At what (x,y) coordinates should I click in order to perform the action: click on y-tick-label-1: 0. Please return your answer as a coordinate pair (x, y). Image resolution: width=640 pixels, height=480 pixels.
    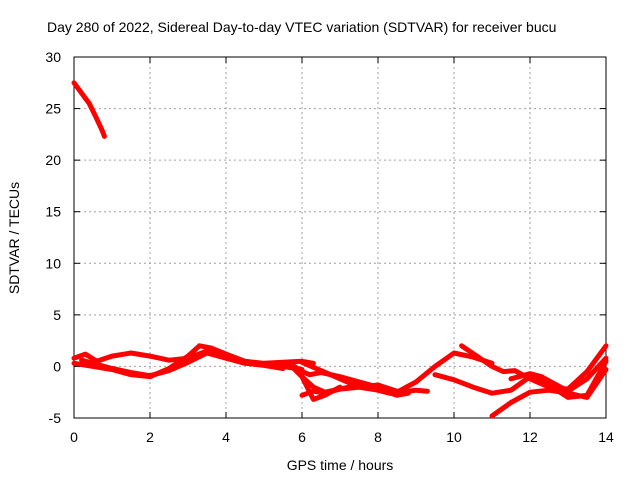
    Looking at the image, I should click on (57, 366).